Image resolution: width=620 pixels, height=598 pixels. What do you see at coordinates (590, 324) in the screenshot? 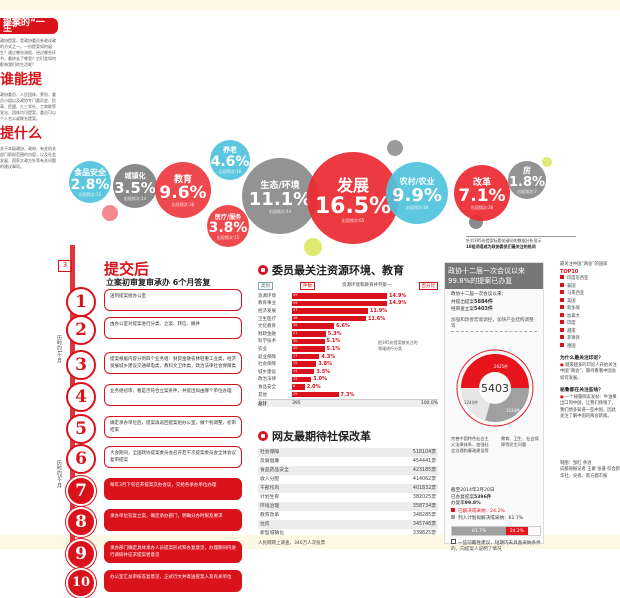
I see `country-item: 印度` at bounding box center [590, 324].